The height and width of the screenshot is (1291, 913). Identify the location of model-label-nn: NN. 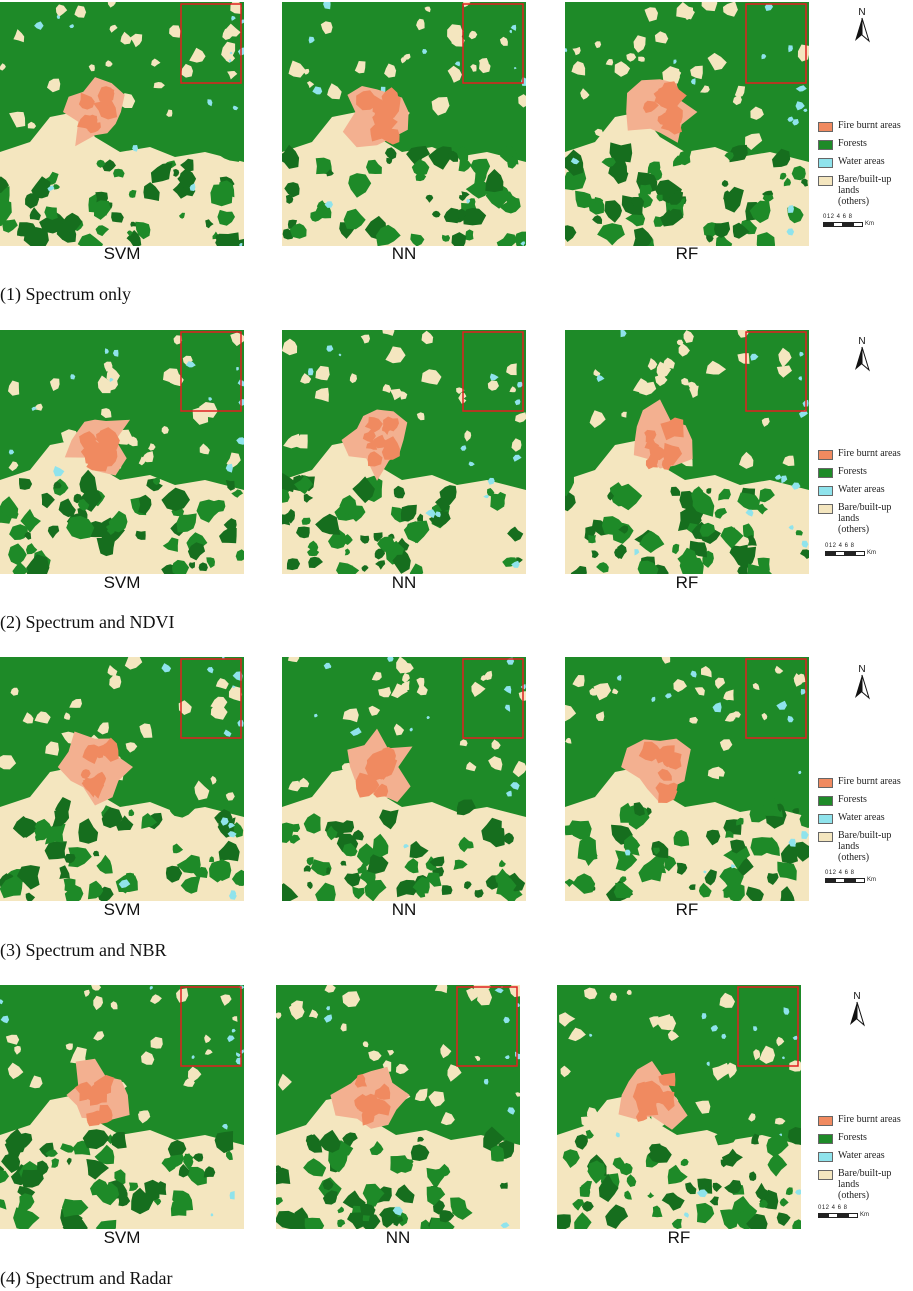
(404, 909).